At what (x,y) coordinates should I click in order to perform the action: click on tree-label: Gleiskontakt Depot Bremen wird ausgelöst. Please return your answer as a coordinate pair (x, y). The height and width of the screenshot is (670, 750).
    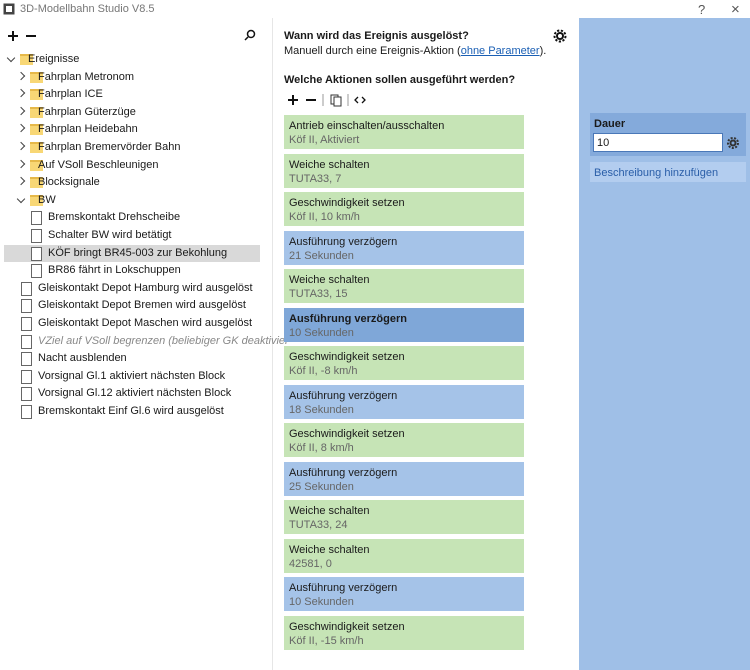
    Looking at the image, I should click on (142, 305).